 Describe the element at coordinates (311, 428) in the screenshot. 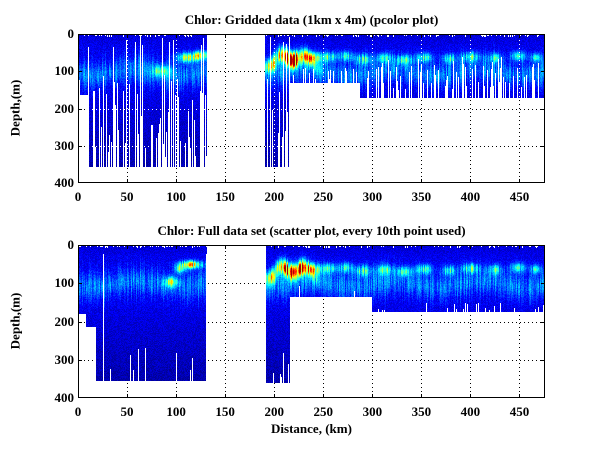

I see `x-axis-label: Distance, (km)` at that location.